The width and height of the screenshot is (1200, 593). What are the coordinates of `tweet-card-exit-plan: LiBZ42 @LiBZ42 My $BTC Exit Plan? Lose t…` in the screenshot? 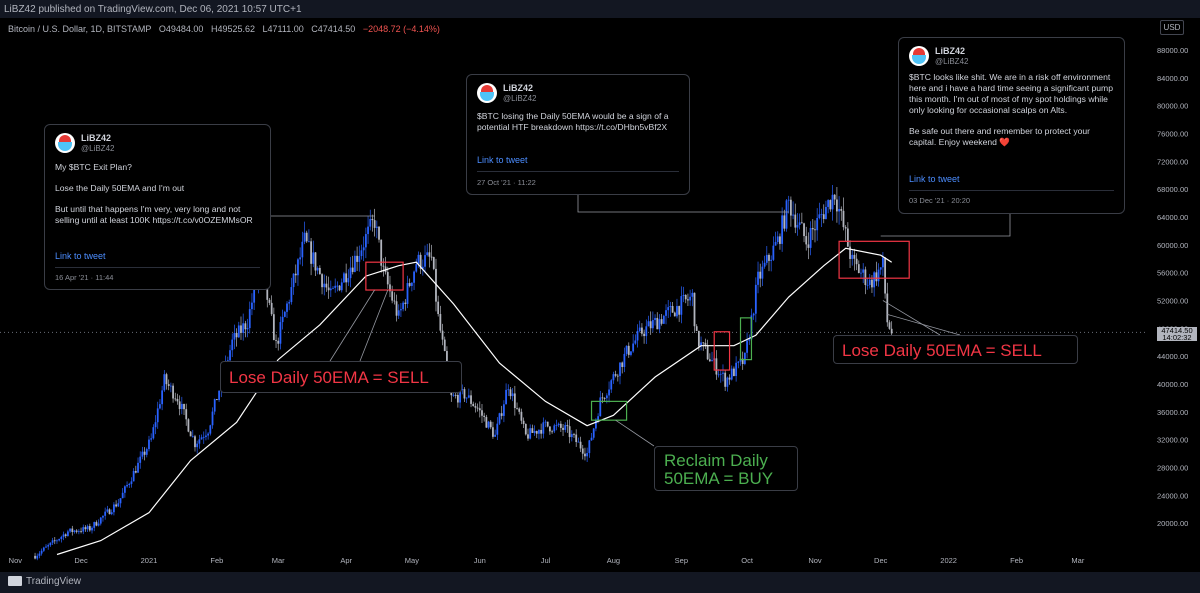 It's located at (157, 207).